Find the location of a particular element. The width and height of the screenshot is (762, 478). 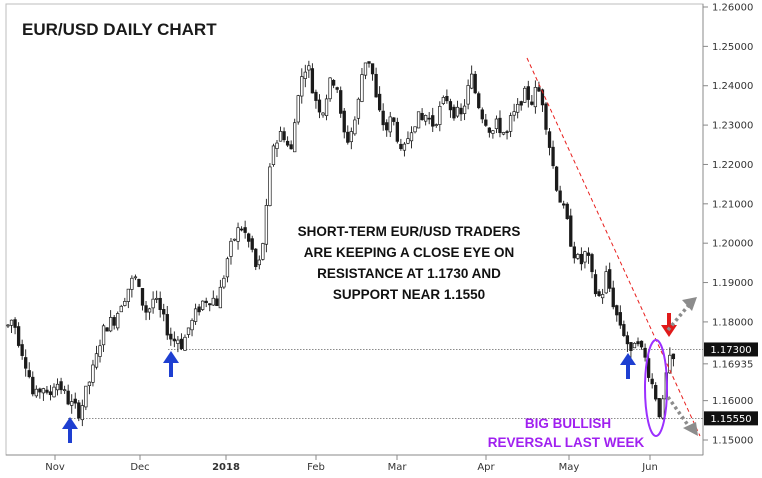

annotation-line-4: SUPPORT NEAR 1.1550 is located at coordinates (409, 294).